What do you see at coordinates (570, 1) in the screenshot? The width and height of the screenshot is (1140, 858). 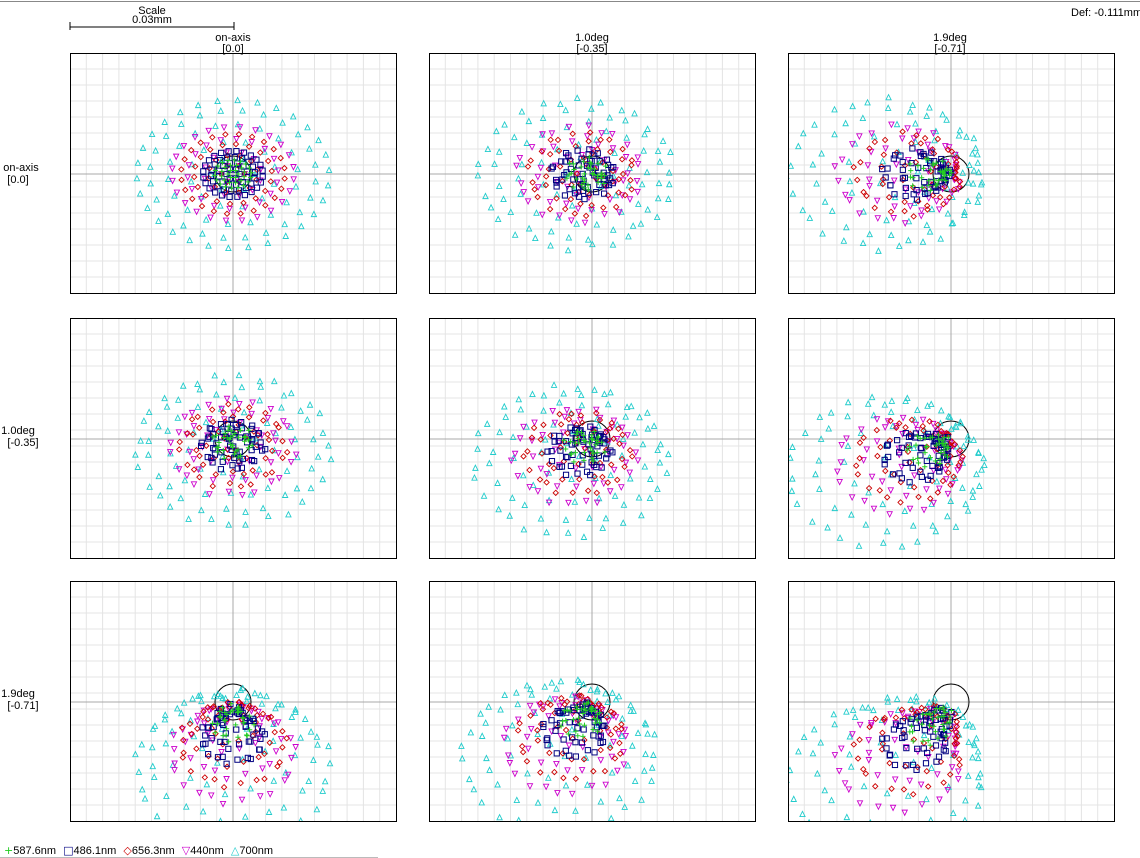 I see `top-rule` at bounding box center [570, 1].